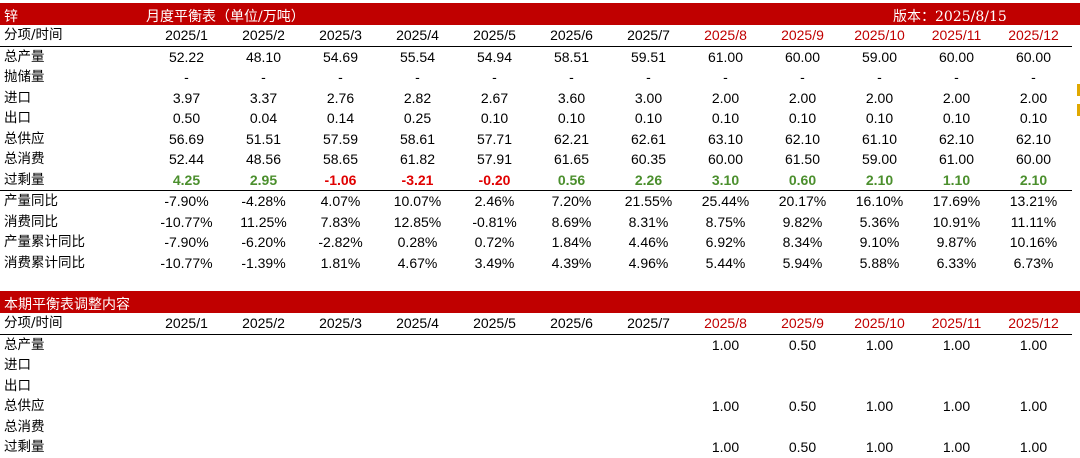 The height and width of the screenshot is (458, 1080). What do you see at coordinates (571, 180) in the screenshot?
I see `table-cell: 0.56` at bounding box center [571, 180].